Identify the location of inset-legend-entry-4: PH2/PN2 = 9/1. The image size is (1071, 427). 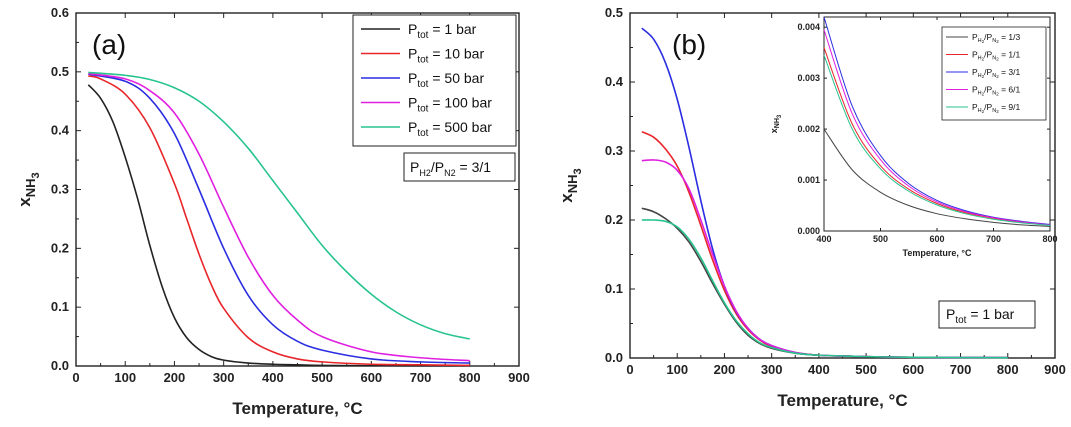
(996, 108).